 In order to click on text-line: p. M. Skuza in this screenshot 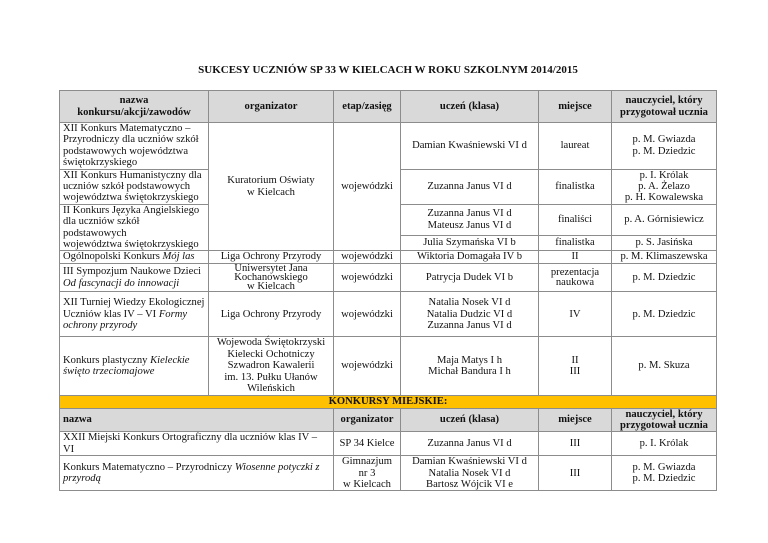, I will do `click(664, 366)`.